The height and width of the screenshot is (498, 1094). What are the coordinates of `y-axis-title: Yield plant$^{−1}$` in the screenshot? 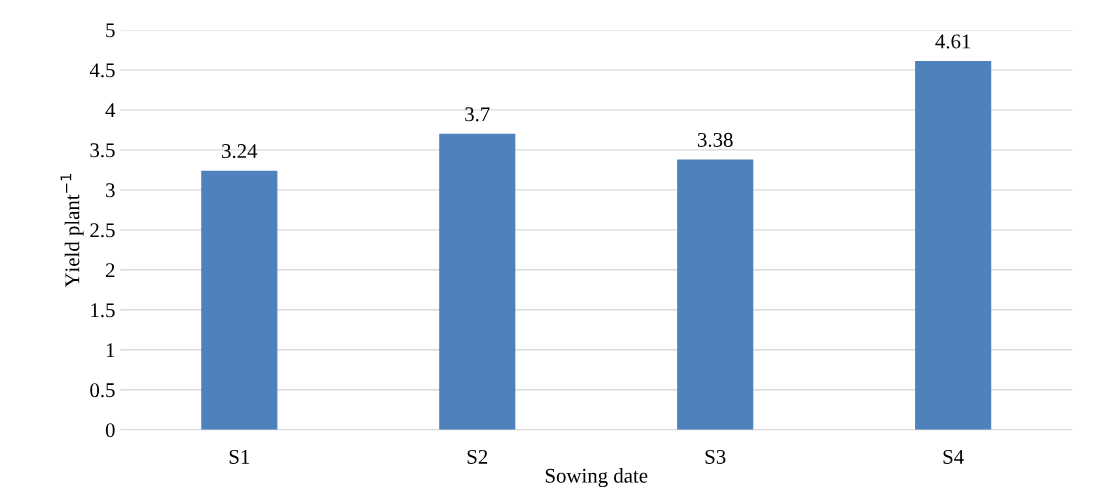 It's located at (72, 231).